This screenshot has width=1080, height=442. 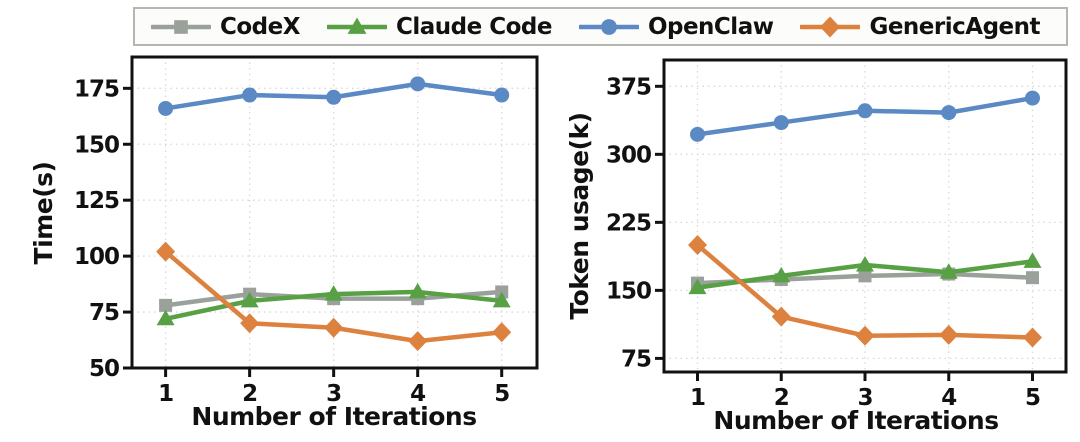 I want to click on legend-triangle-swatch, so click(x=356, y=25).